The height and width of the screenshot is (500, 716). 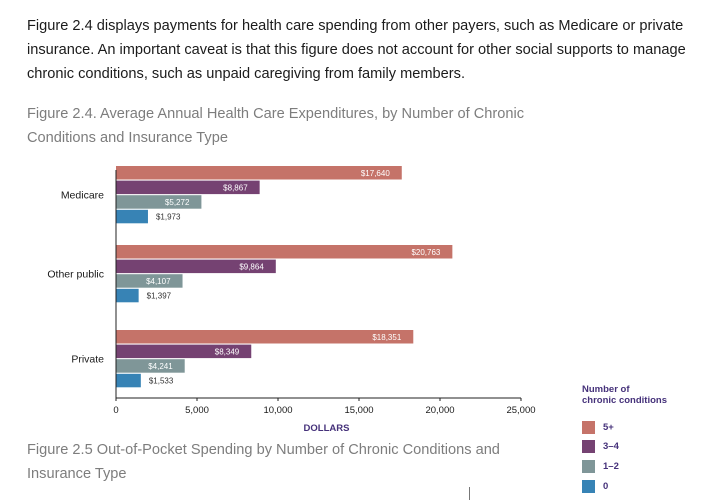 What do you see at coordinates (439, 410) in the screenshot?
I see `x-tick-label: 20,000` at bounding box center [439, 410].